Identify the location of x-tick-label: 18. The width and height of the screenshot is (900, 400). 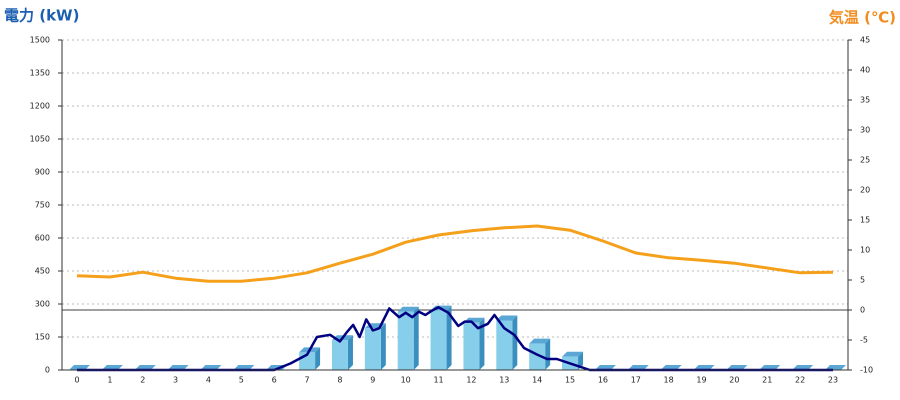
(669, 380).